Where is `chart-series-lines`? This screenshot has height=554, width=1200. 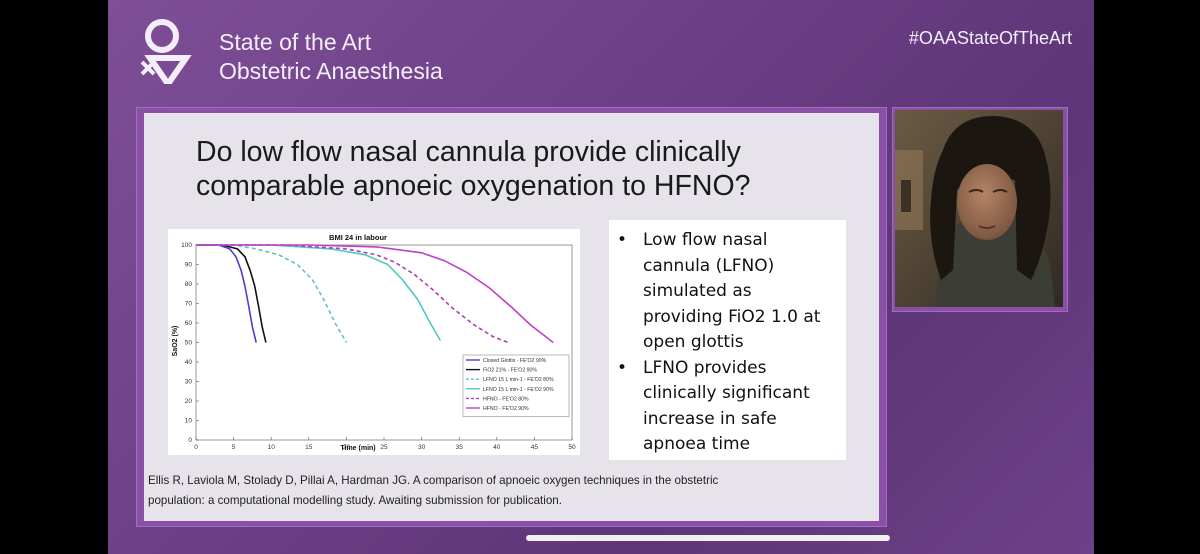
chart-series-lines is located at coordinates (375, 294).